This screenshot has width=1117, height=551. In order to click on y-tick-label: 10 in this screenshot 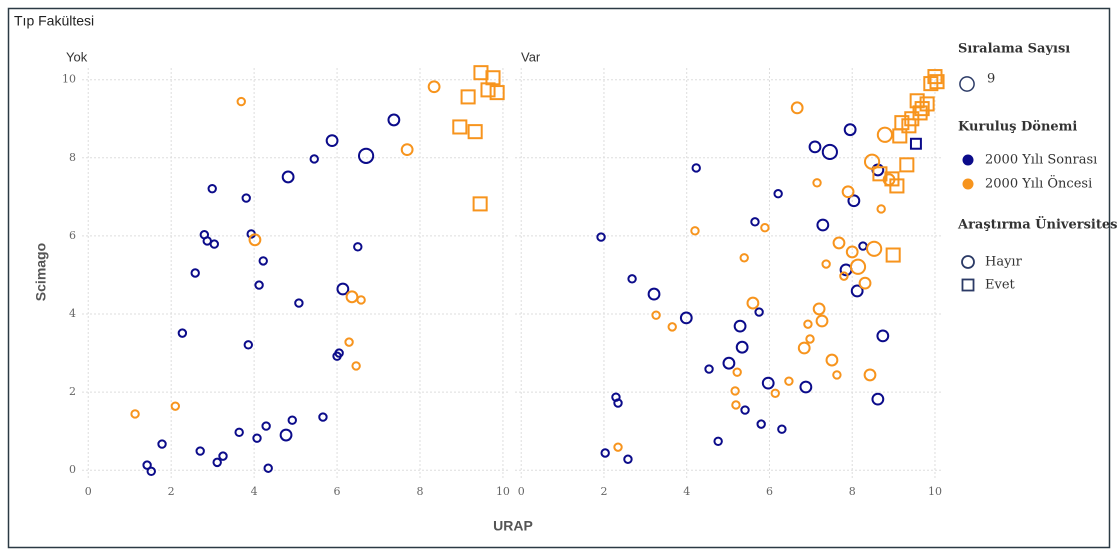, I will do `click(69, 79)`.